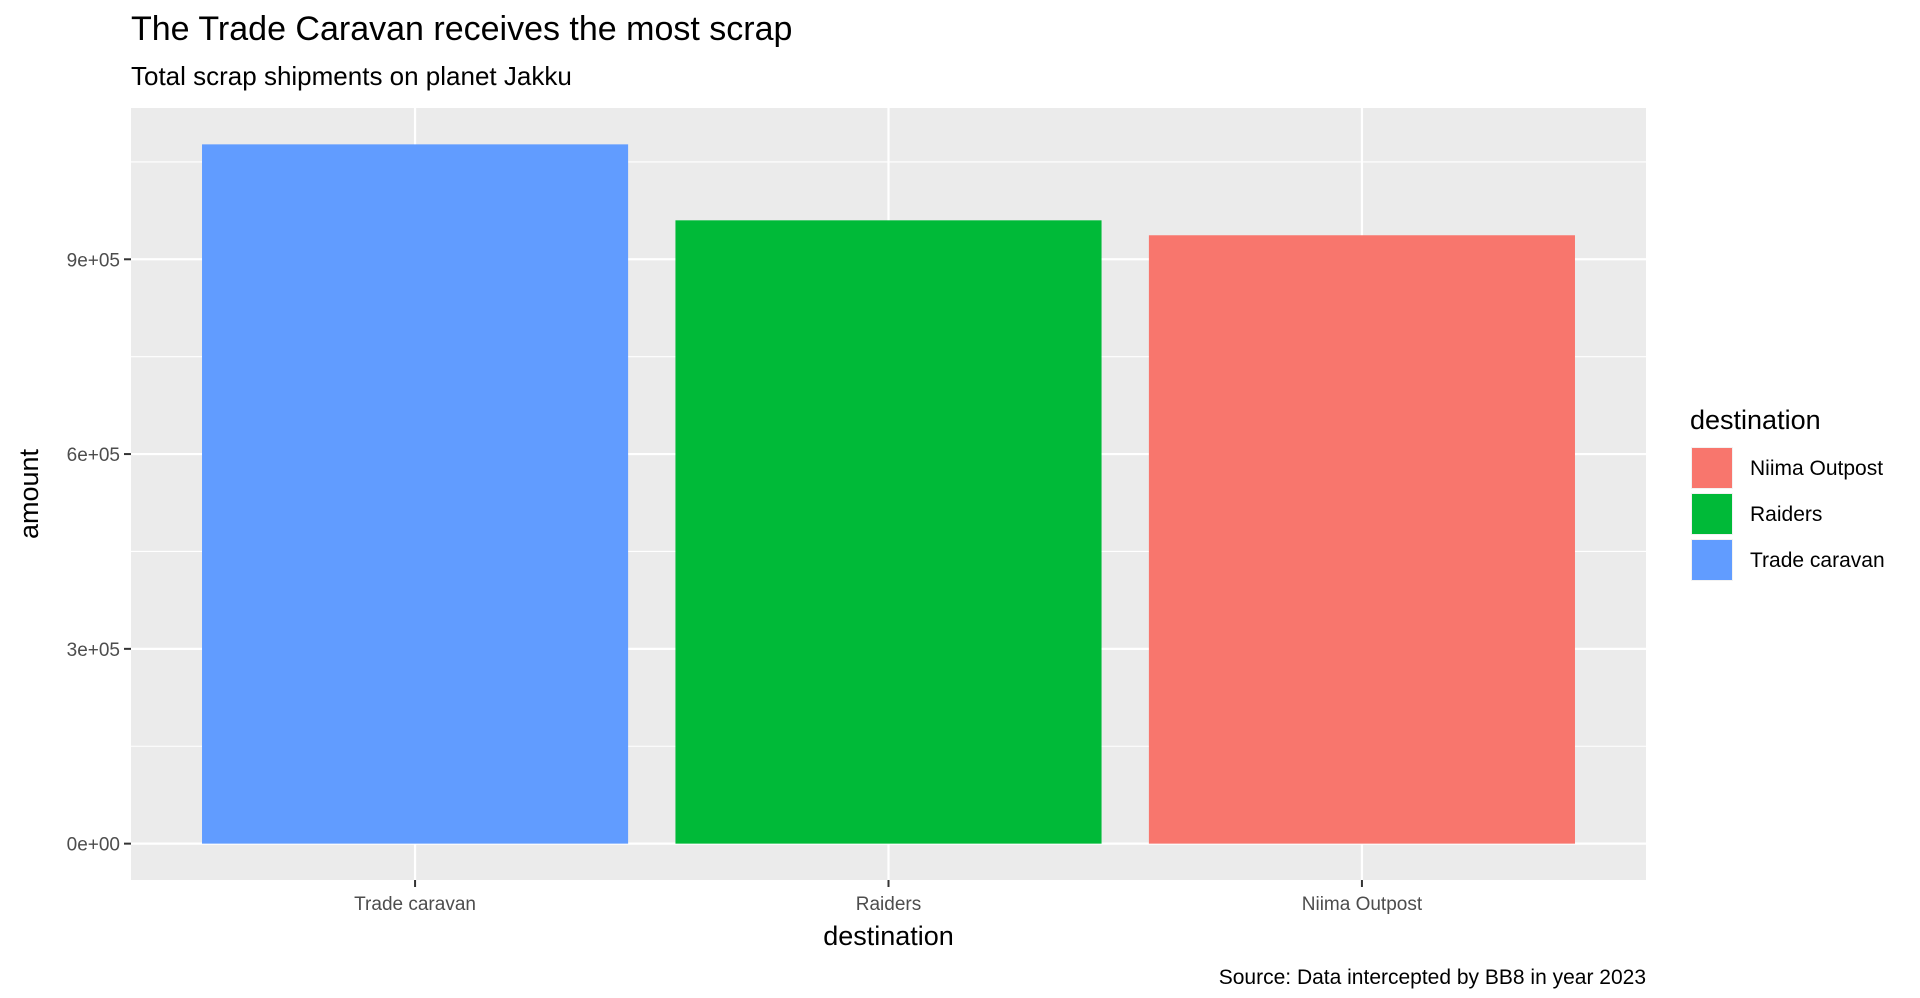 The height and width of the screenshot is (998, 1920). I want to click on x-axis: Trade caravan Raiders Niima Outpost, so click(888, 897).